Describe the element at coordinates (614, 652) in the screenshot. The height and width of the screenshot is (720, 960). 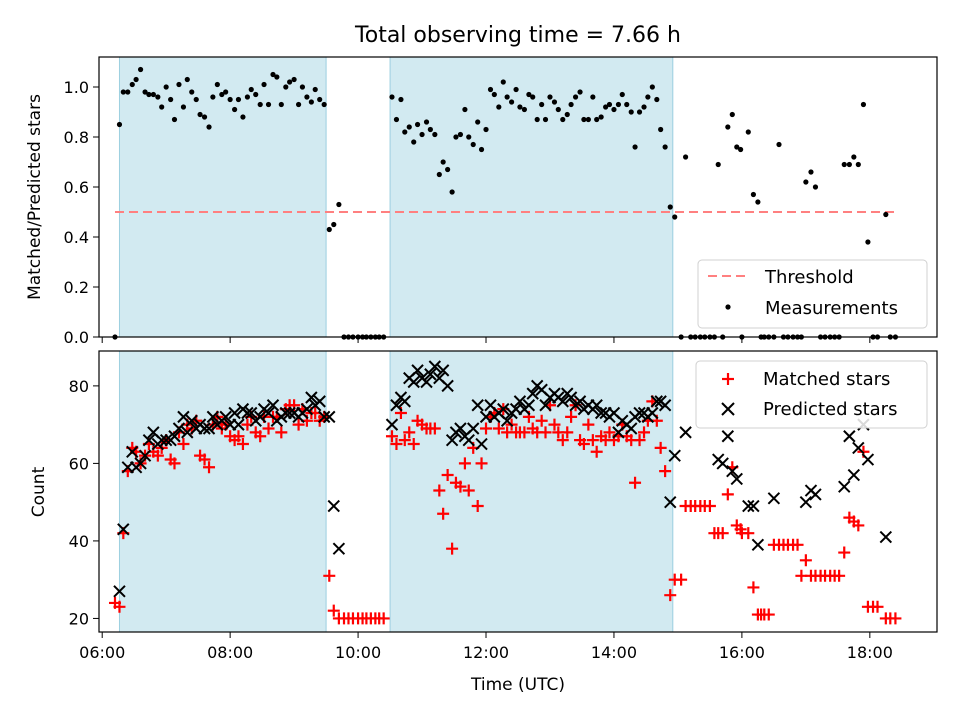
I see `x-tick-label: 14:00` at that location.